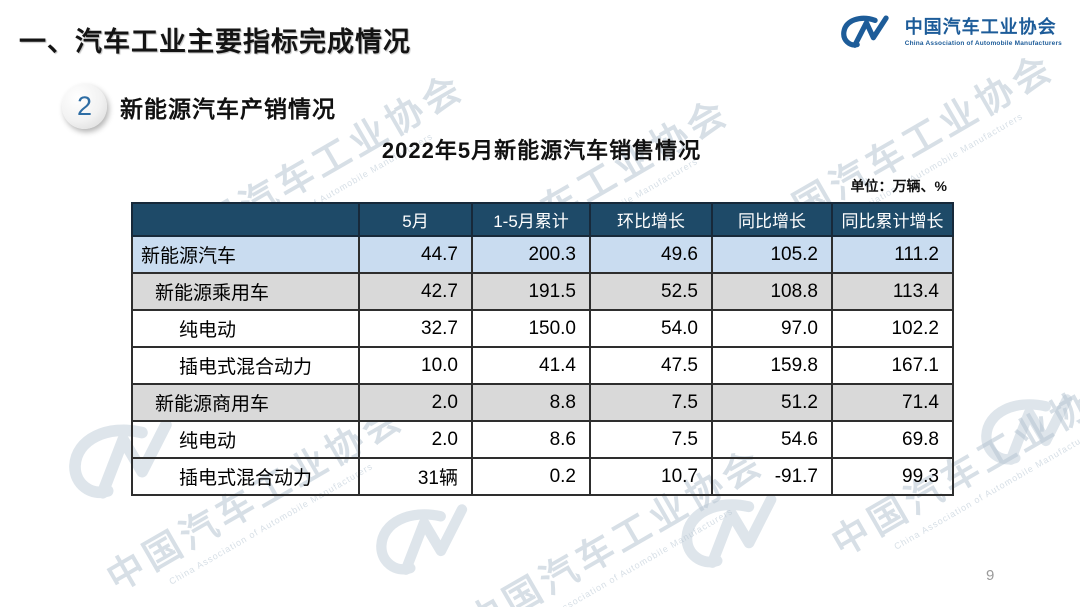 The height and width of the screenshot is (607, 1080). I want to click on col-header: 同比累计增长, so click(892, 219).